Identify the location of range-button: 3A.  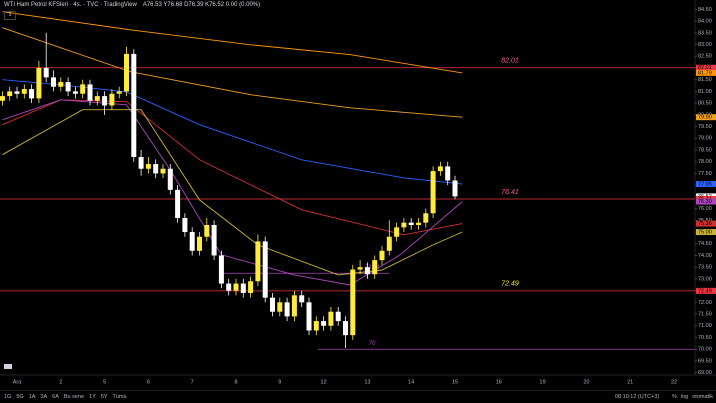
(44, 397).